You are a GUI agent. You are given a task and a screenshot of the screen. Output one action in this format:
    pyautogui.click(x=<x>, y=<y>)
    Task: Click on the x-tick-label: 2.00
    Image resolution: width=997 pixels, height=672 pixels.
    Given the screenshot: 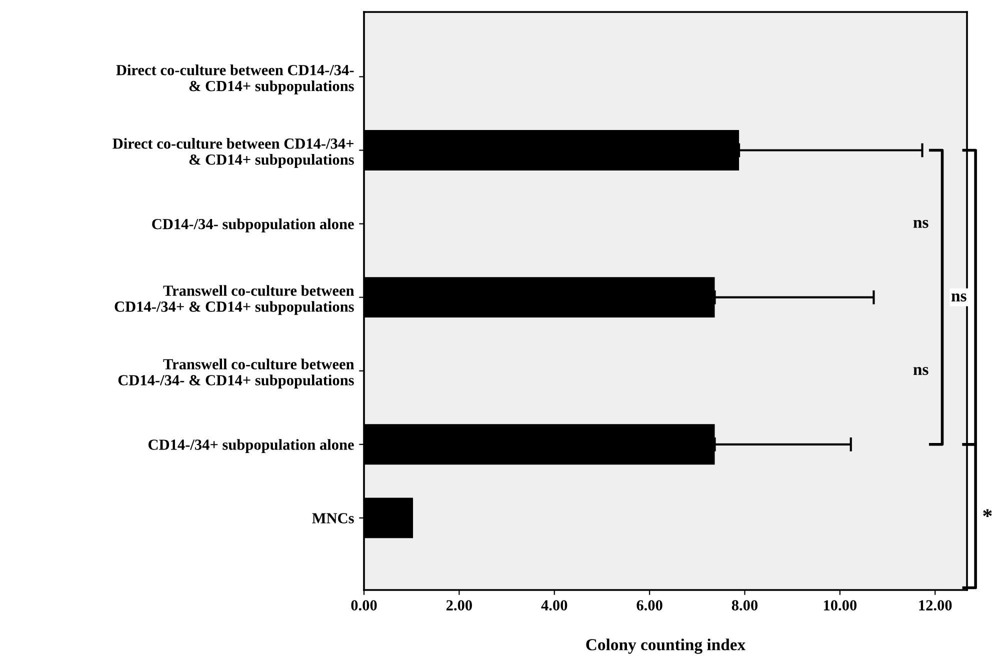 What is the action you would take?
    pyautogui.click(x=459, y=605)
    